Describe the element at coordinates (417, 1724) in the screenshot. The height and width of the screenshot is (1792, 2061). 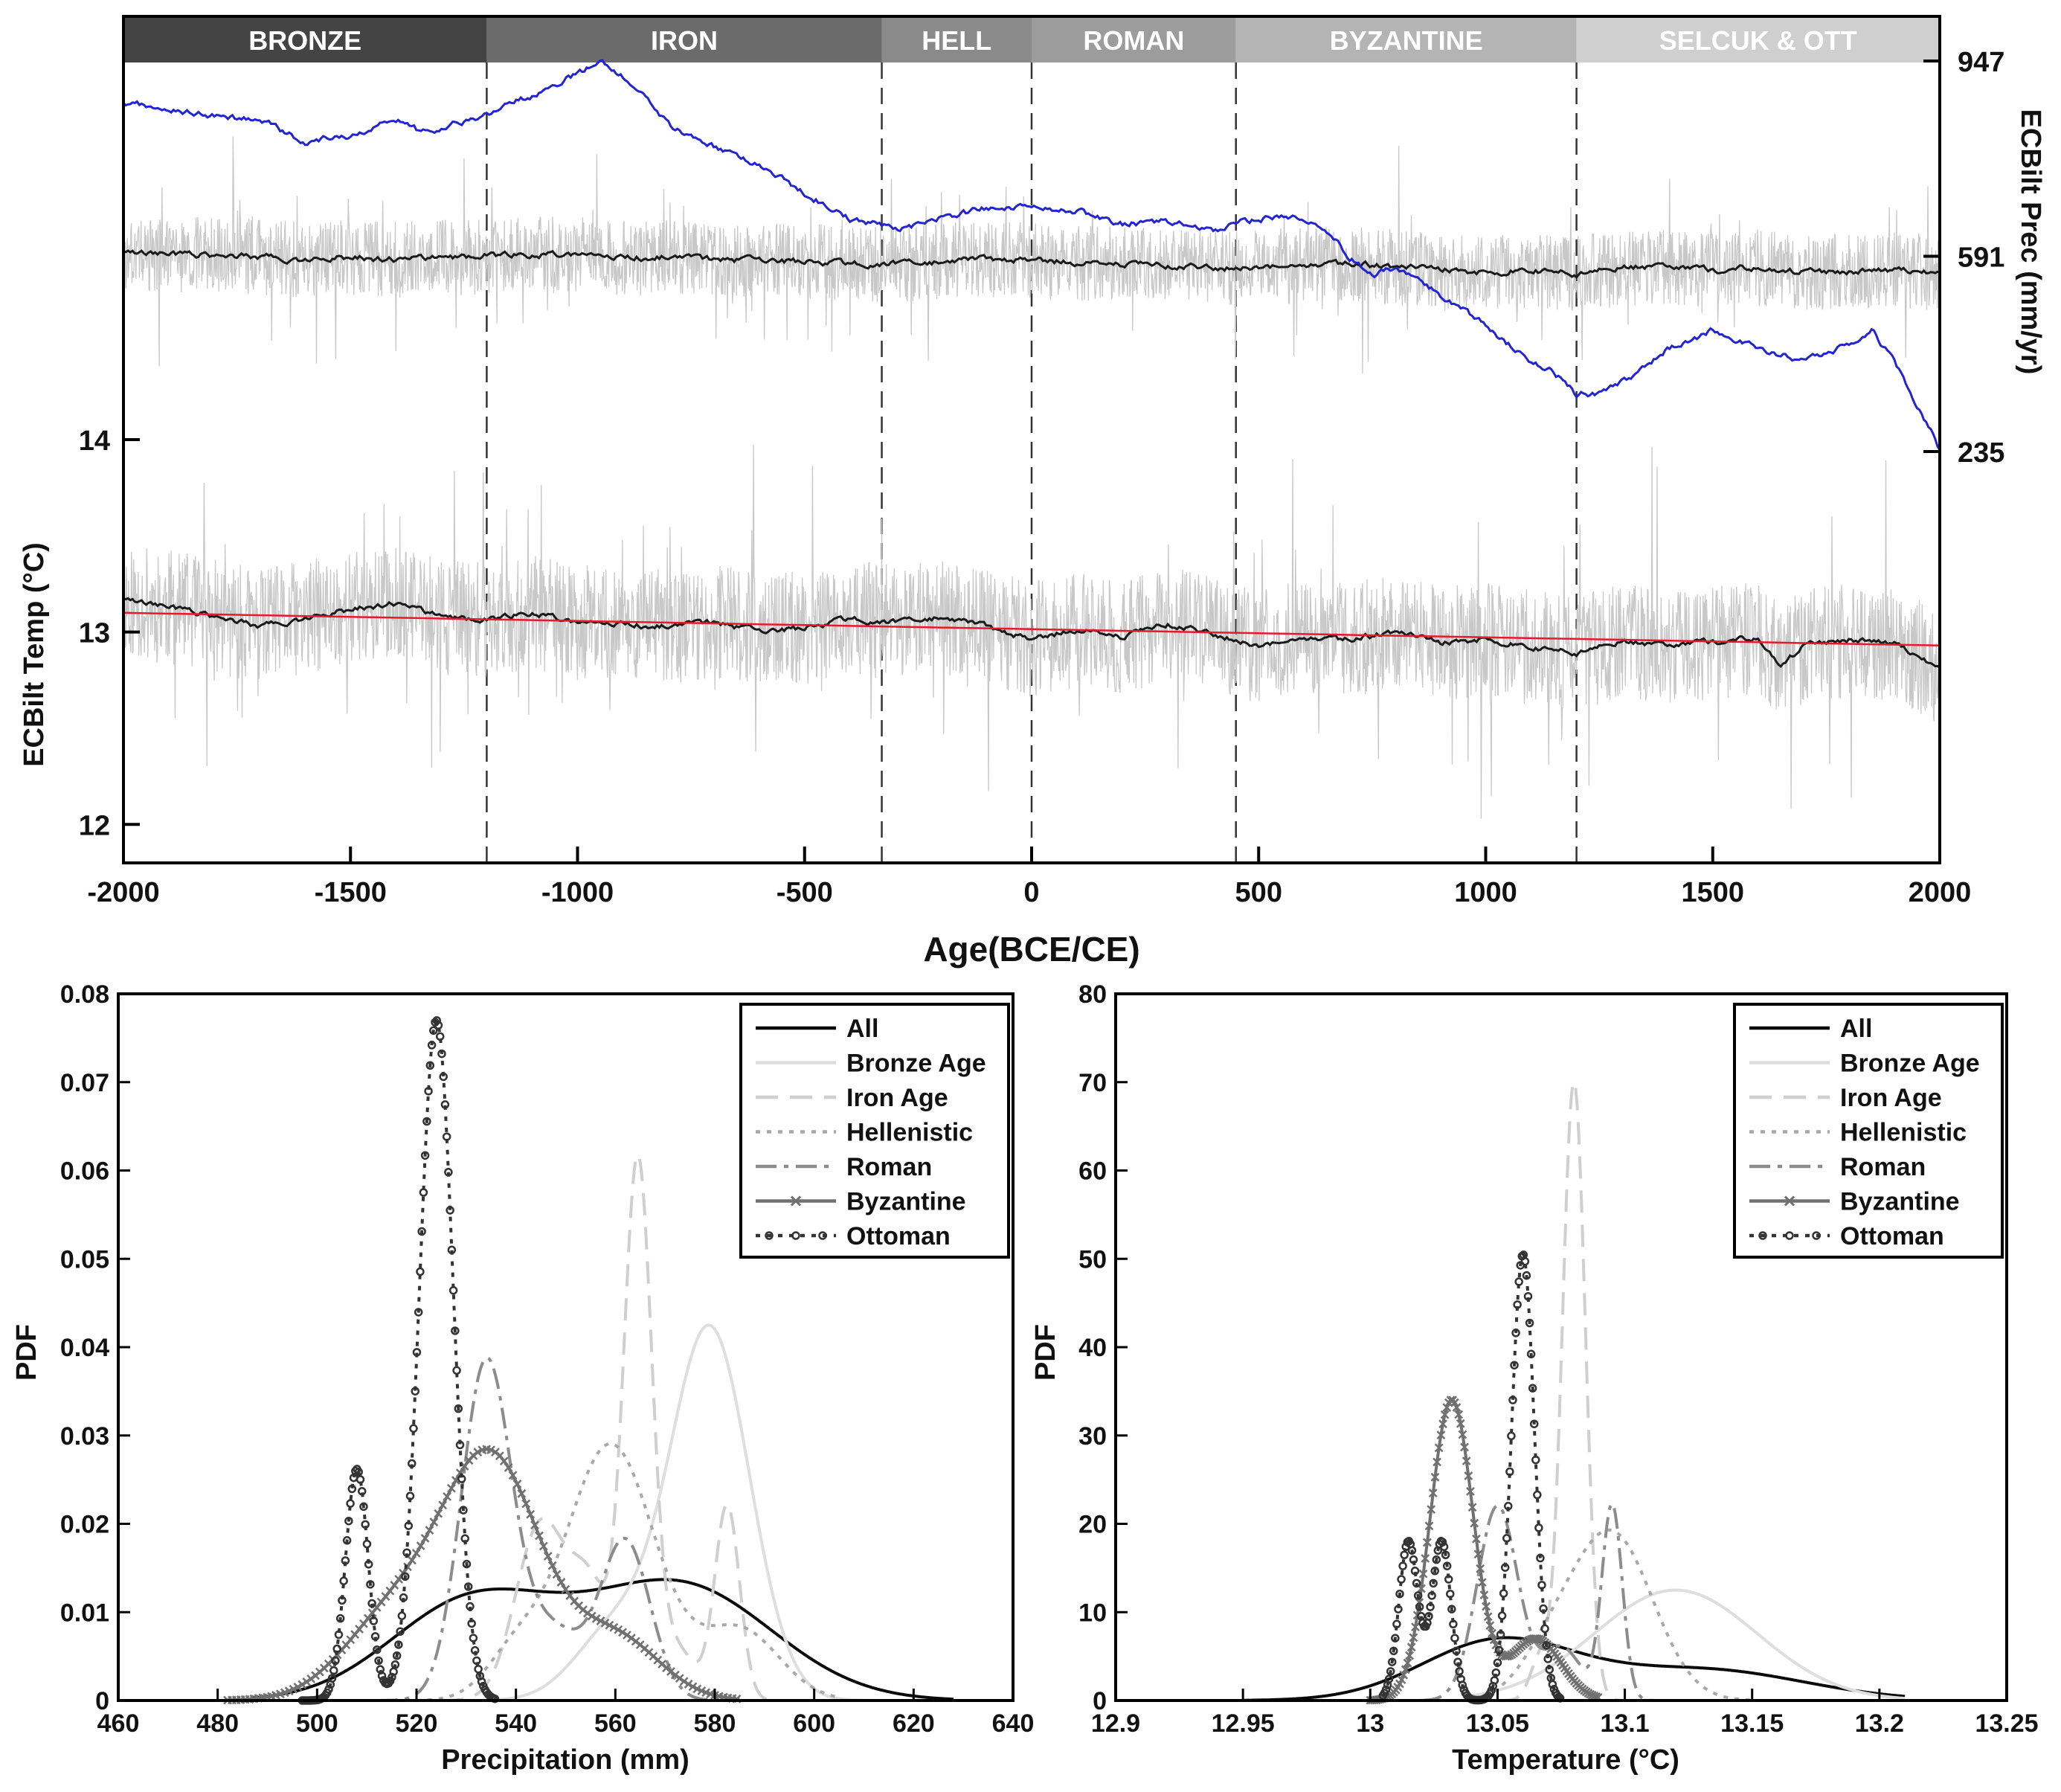
I see `precipitation-x-tick-label-3: 520` at that location.